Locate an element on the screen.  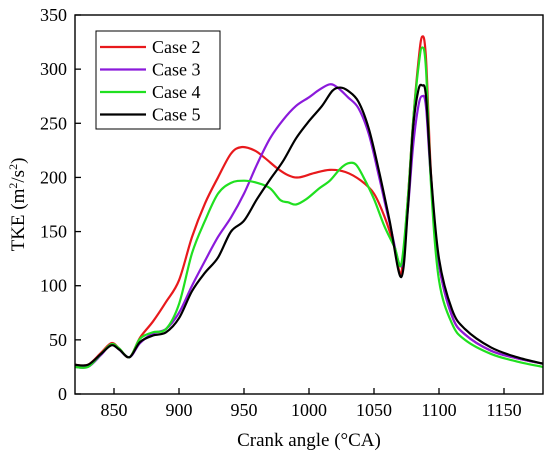
legend-label-3: Case 4 is located at coordinates (176, 92).